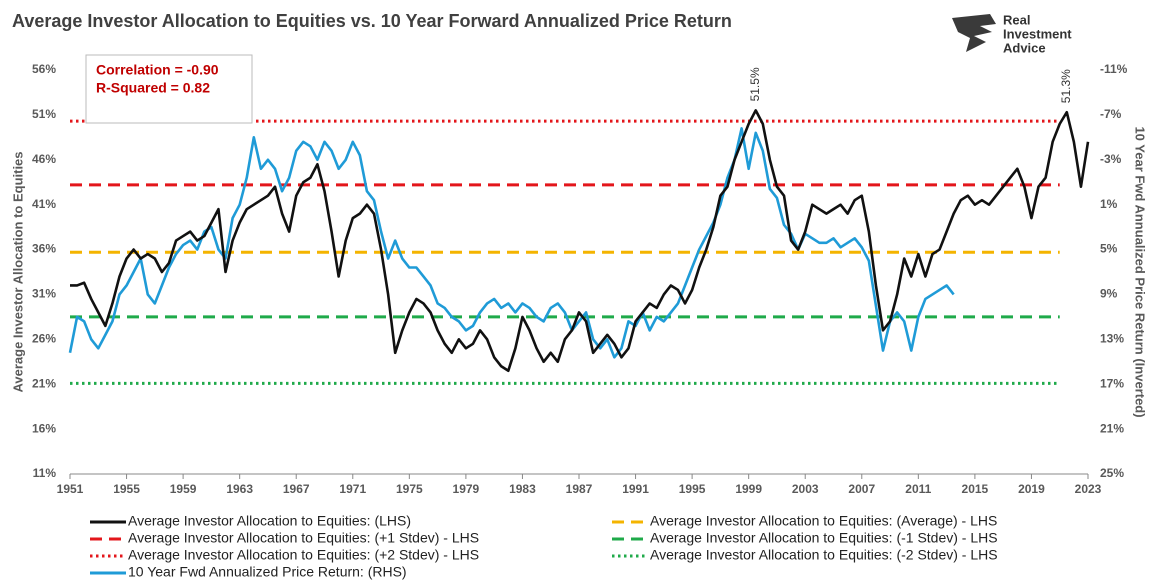 Image resolution: width=1157 pixels, height=587 pixels. I want to click on logo-text: Investment, so click(1037, 33).